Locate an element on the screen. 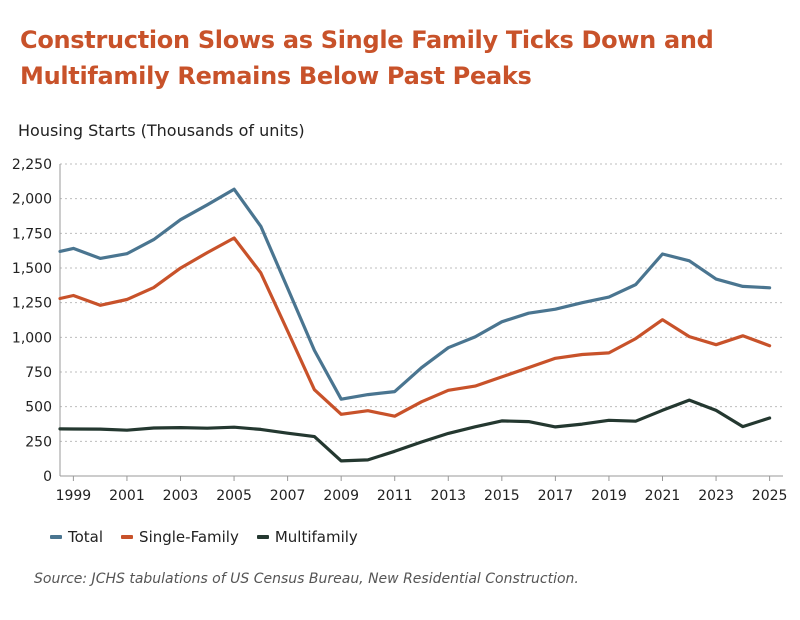 The width and height of the screenshot is (800, 620). legend-item-total: Total is located at coordinates (76, 537).